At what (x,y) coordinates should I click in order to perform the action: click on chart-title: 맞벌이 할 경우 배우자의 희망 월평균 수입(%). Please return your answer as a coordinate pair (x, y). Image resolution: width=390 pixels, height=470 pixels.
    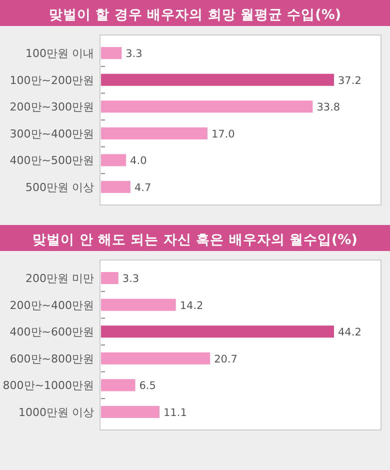
    Looking at the image, I should click on (195, 15).